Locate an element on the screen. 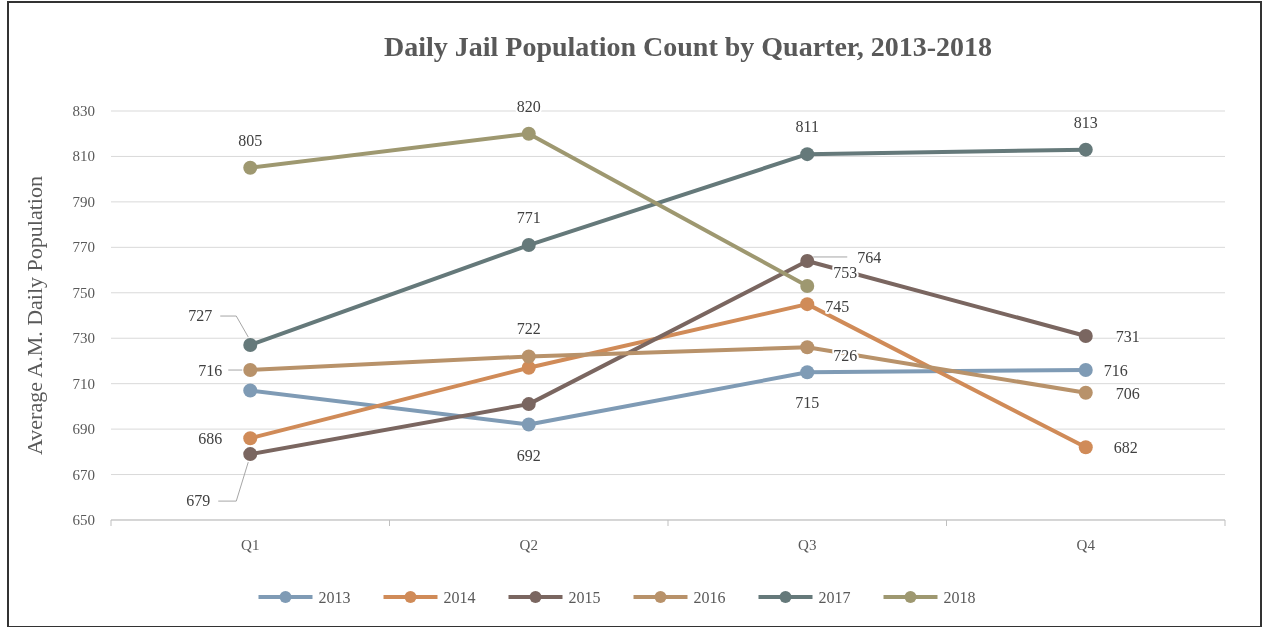 The height and width of the screenshot is (627, 1267). data-label: 682 is located at coordinates (1125, 448).